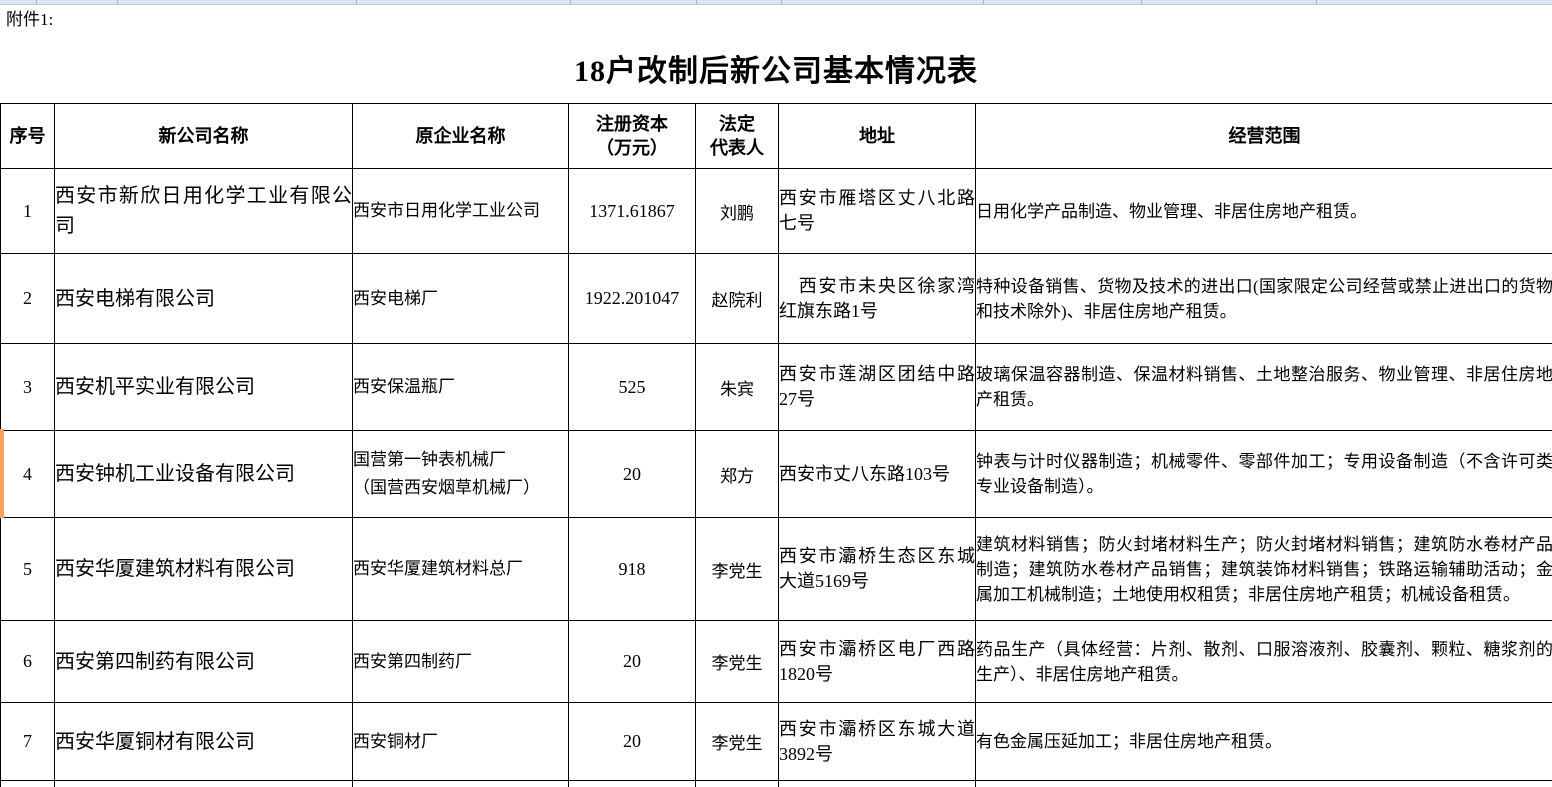  What do you see at coordinates (203, 211) in the screenshot?
I see `cell-new-company: 西安市新欣日用化学工业有限公司` at bounding box center [203, 211].